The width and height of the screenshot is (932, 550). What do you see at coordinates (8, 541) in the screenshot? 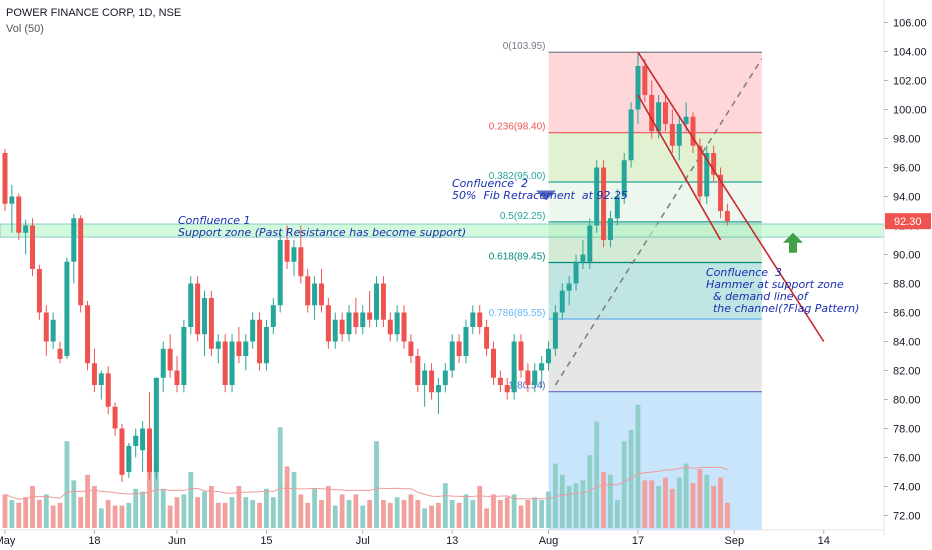
I see `time-tick-label: May` at bounding box center [8, 541].